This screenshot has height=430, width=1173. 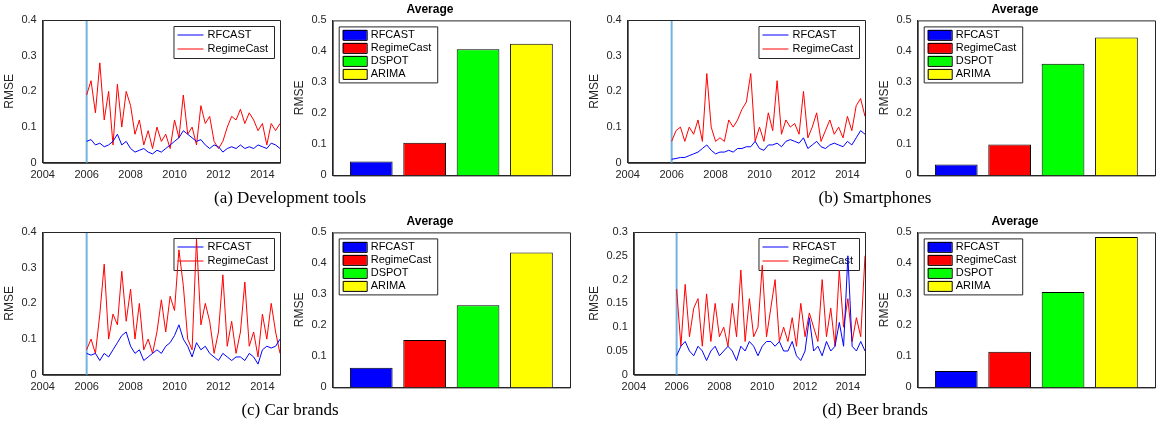 I want to click on y-tick-label: 0.05, so click(x=617, y=350).